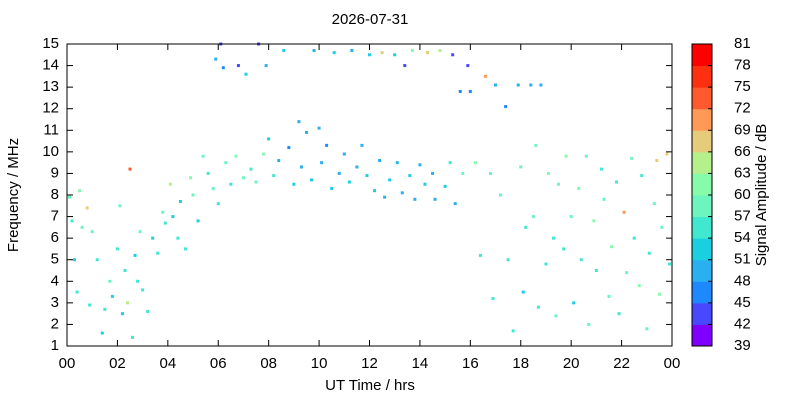 This screenshot has width=800, height=405. I want to click on y-tick-label: 9, so click(55, 172).